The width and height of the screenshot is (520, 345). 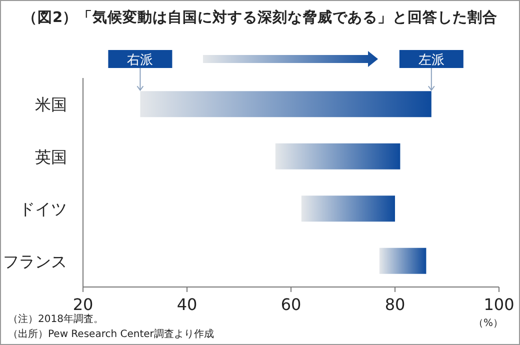 I want to click on text: （注）2018年調査。, so click(x=56, y=319).